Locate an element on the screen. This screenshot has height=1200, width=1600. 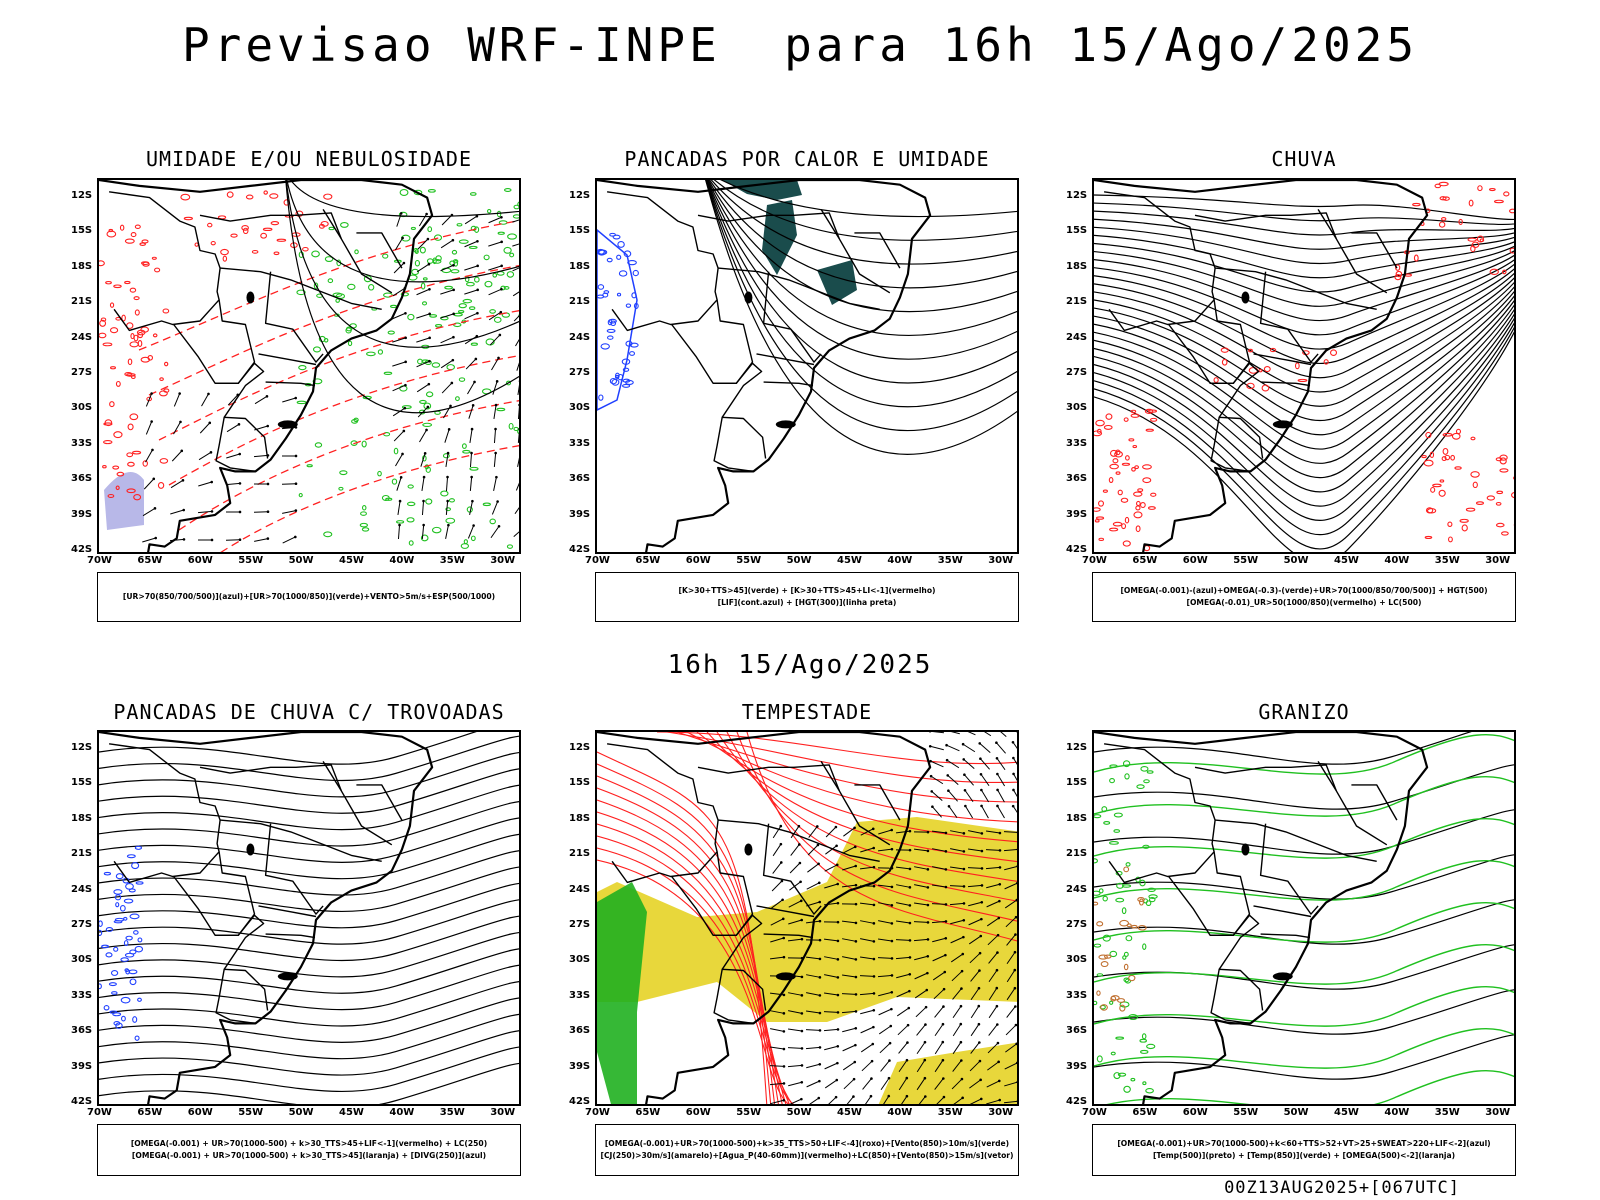
longitude-label: 30W is located at coordinates (1001, 560).